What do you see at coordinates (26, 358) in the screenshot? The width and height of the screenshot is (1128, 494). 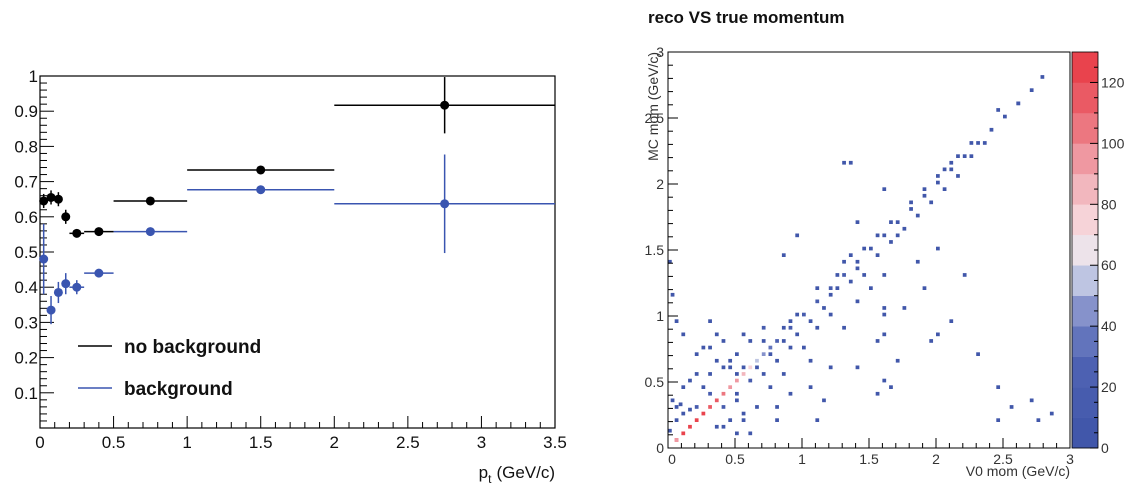 I see `left-y-tick-label: 0.2` at bounding box center [26, 358].